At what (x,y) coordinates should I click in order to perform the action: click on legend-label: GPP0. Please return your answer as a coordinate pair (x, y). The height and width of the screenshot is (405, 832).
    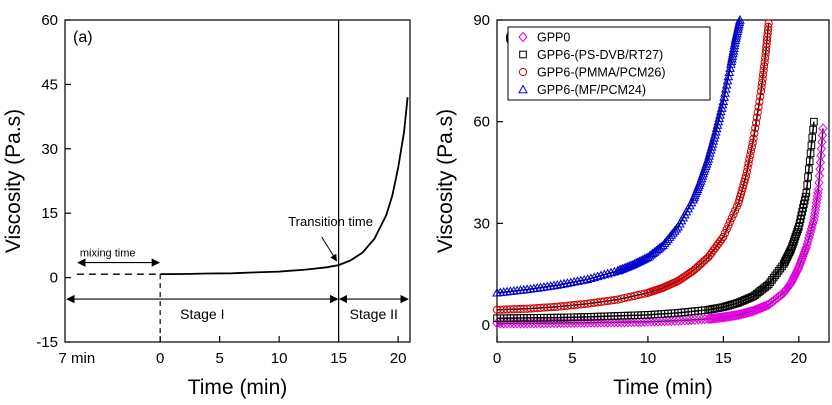
    Looking at the image, I should click on (553, 38).